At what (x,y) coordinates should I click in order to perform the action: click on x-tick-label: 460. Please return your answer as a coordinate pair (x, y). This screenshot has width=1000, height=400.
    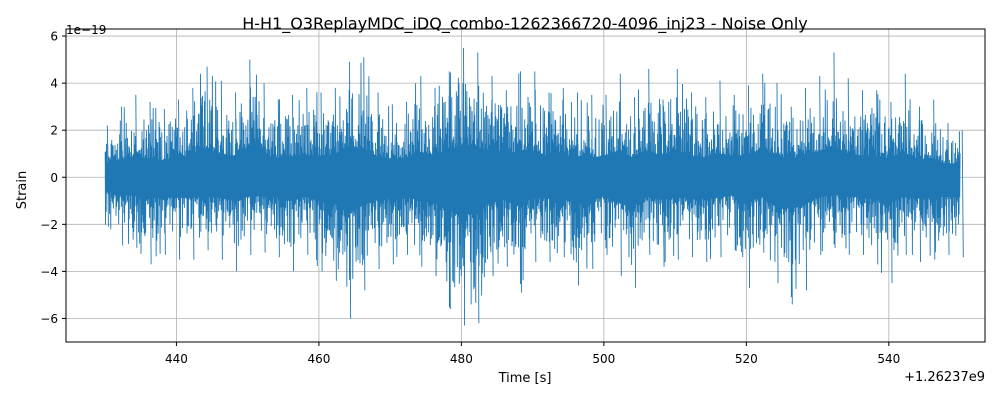
    Looking at the image, I should click on (318, 359).